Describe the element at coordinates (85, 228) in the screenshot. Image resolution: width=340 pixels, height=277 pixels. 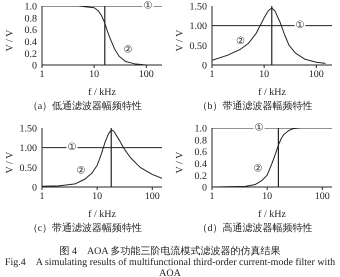
I see `text: （c）带通滤波器幅频特性` at that location.